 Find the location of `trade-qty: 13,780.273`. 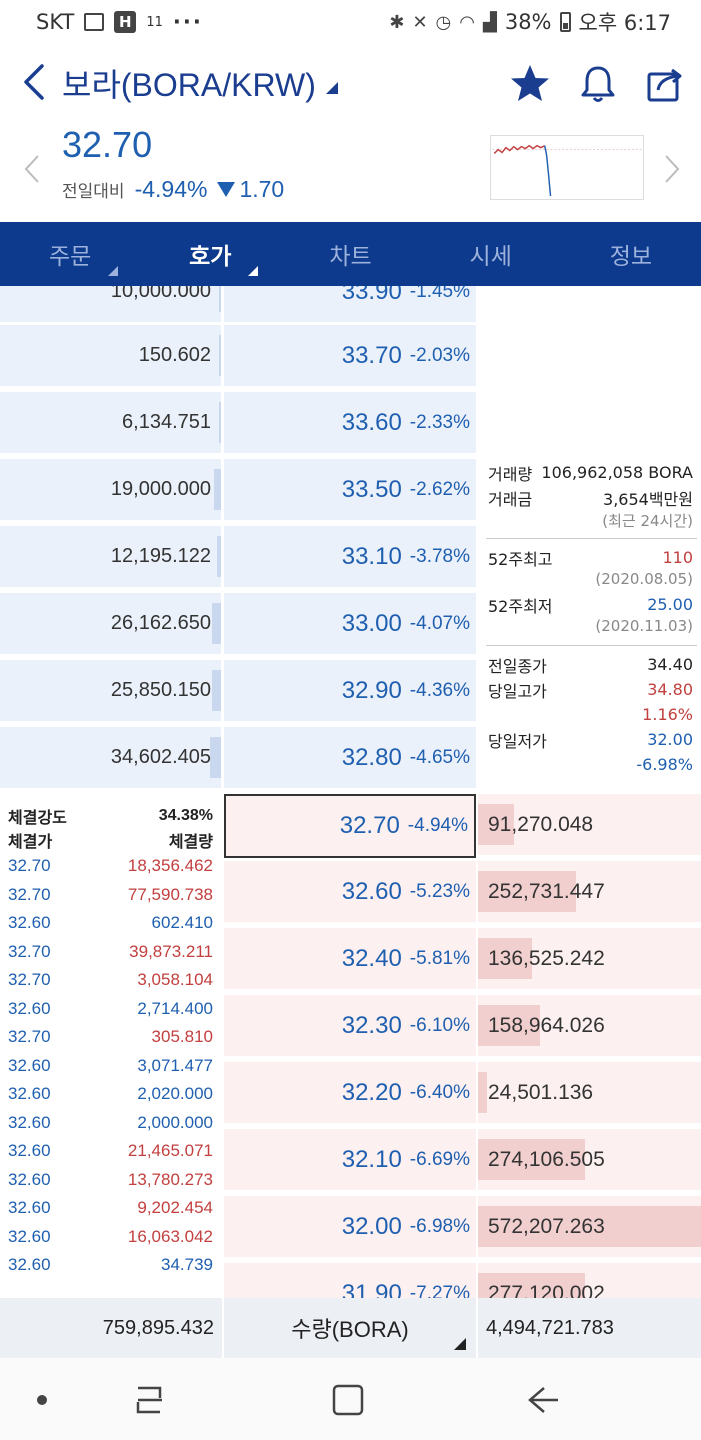

trade-qty: 13,780.273 is located at coordinates (170, 1179).